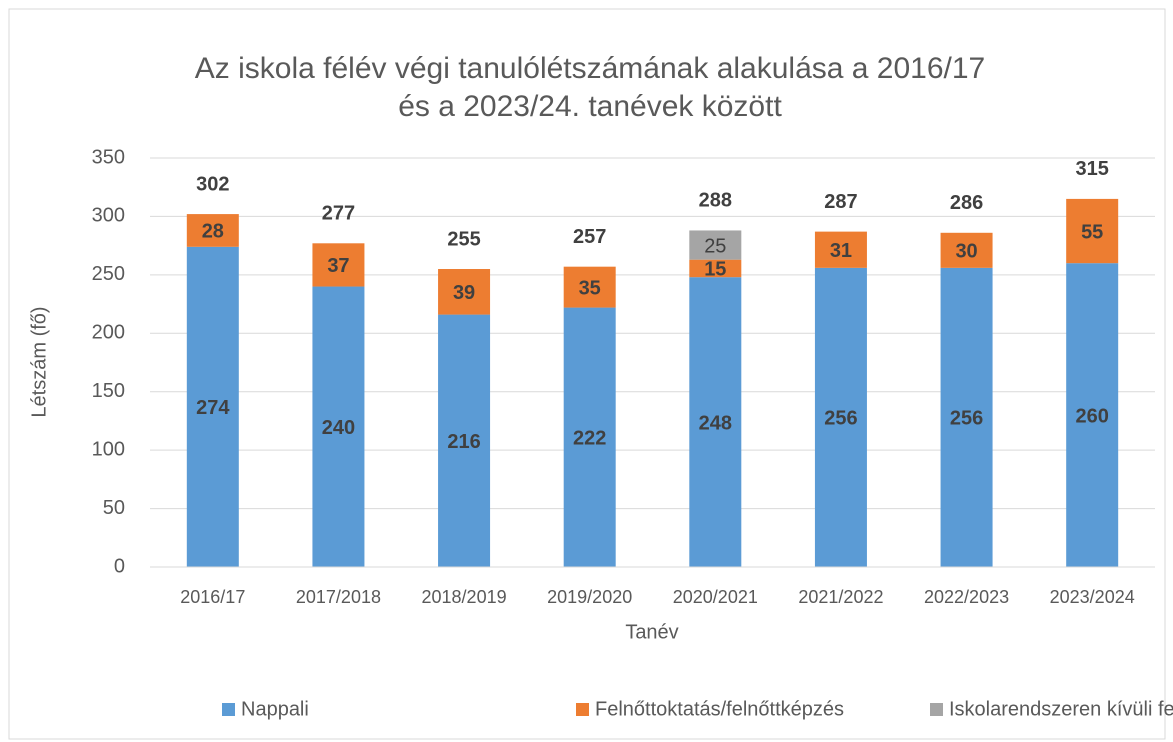 This screenshot has width=1173, height=742. I want to click on y-tick-label: 50, so click(114, 508).